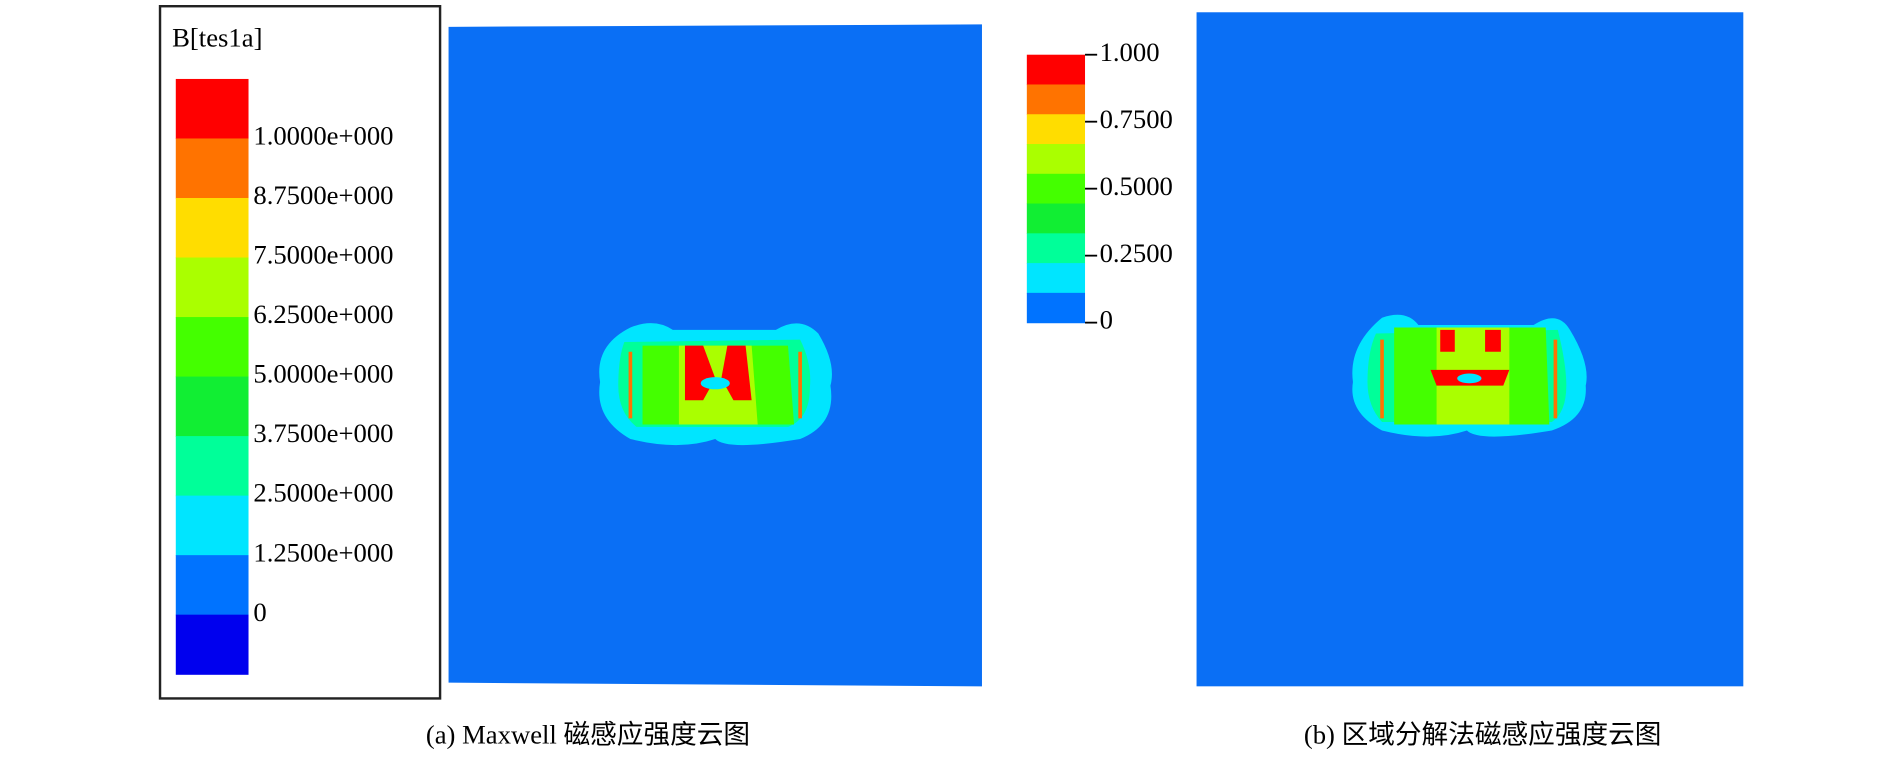  What do you see at coordinates (323, 314) in the screenshot?
I see `legend-label: 6.2500e+000` at bounding box center [323, 314].